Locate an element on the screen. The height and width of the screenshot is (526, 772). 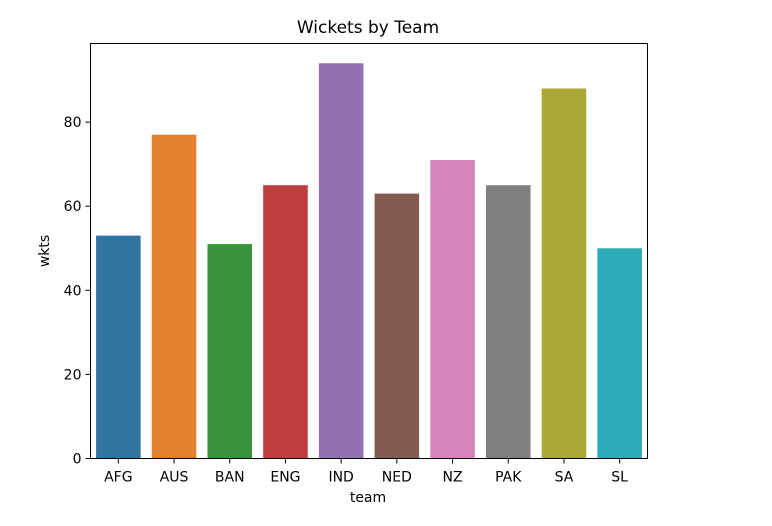
x-tick-label: NED is located at coordinates (397, 478).